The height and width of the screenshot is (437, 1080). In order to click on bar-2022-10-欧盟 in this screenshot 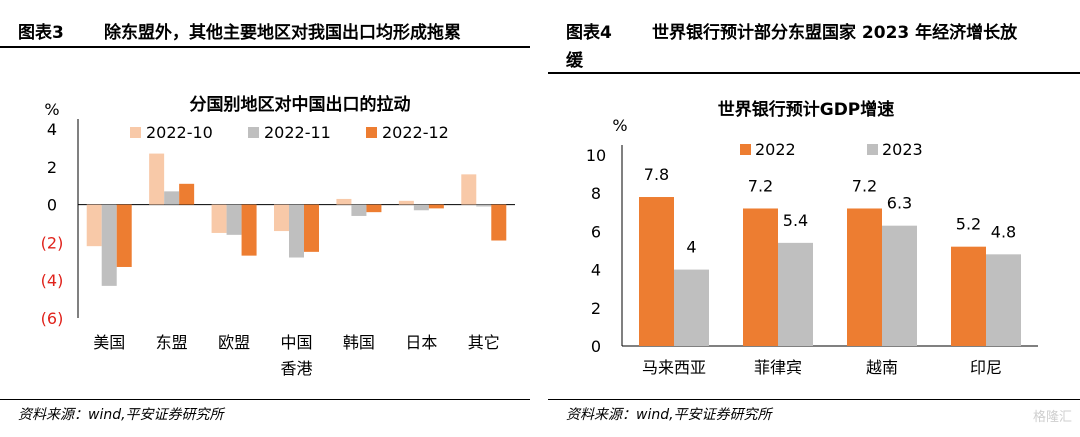, I will do `click(219, 218)`.